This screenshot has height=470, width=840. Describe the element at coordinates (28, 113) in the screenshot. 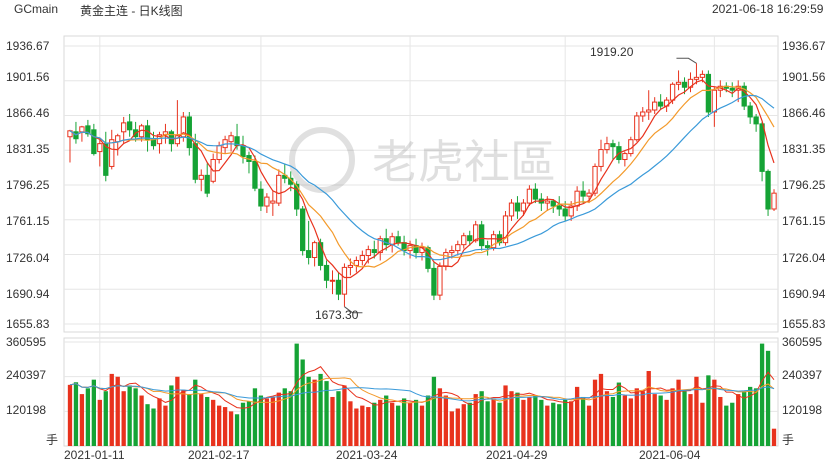

I see `price-tick-left: 1866.46` at that location.